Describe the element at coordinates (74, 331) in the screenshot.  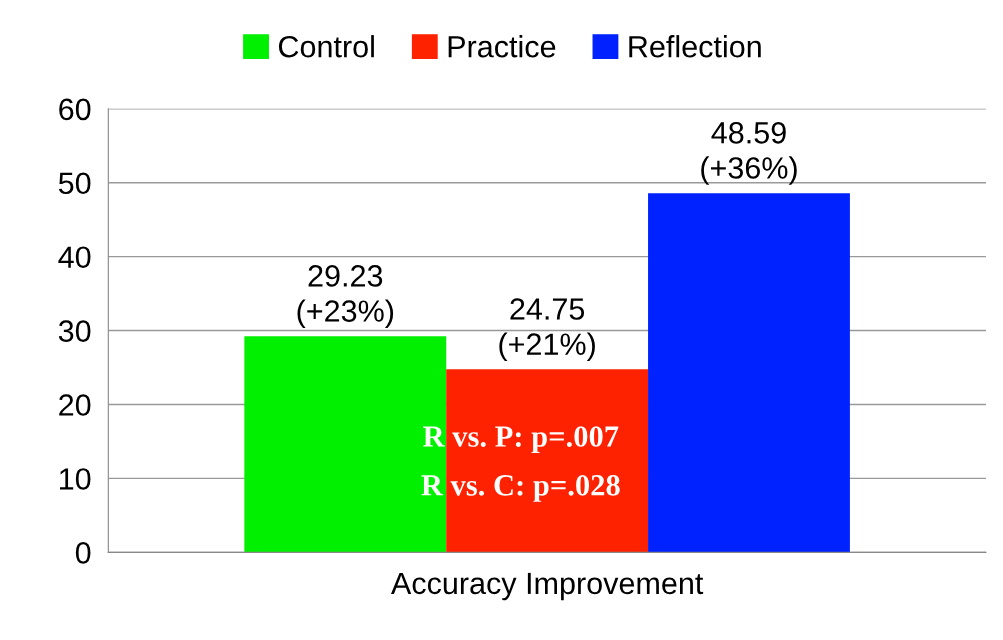
I see `y-tick-label: 30` at that location.